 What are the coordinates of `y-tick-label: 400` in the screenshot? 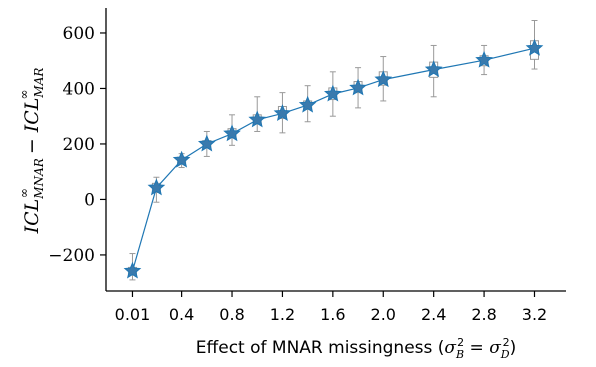 It's located at (79, 89).